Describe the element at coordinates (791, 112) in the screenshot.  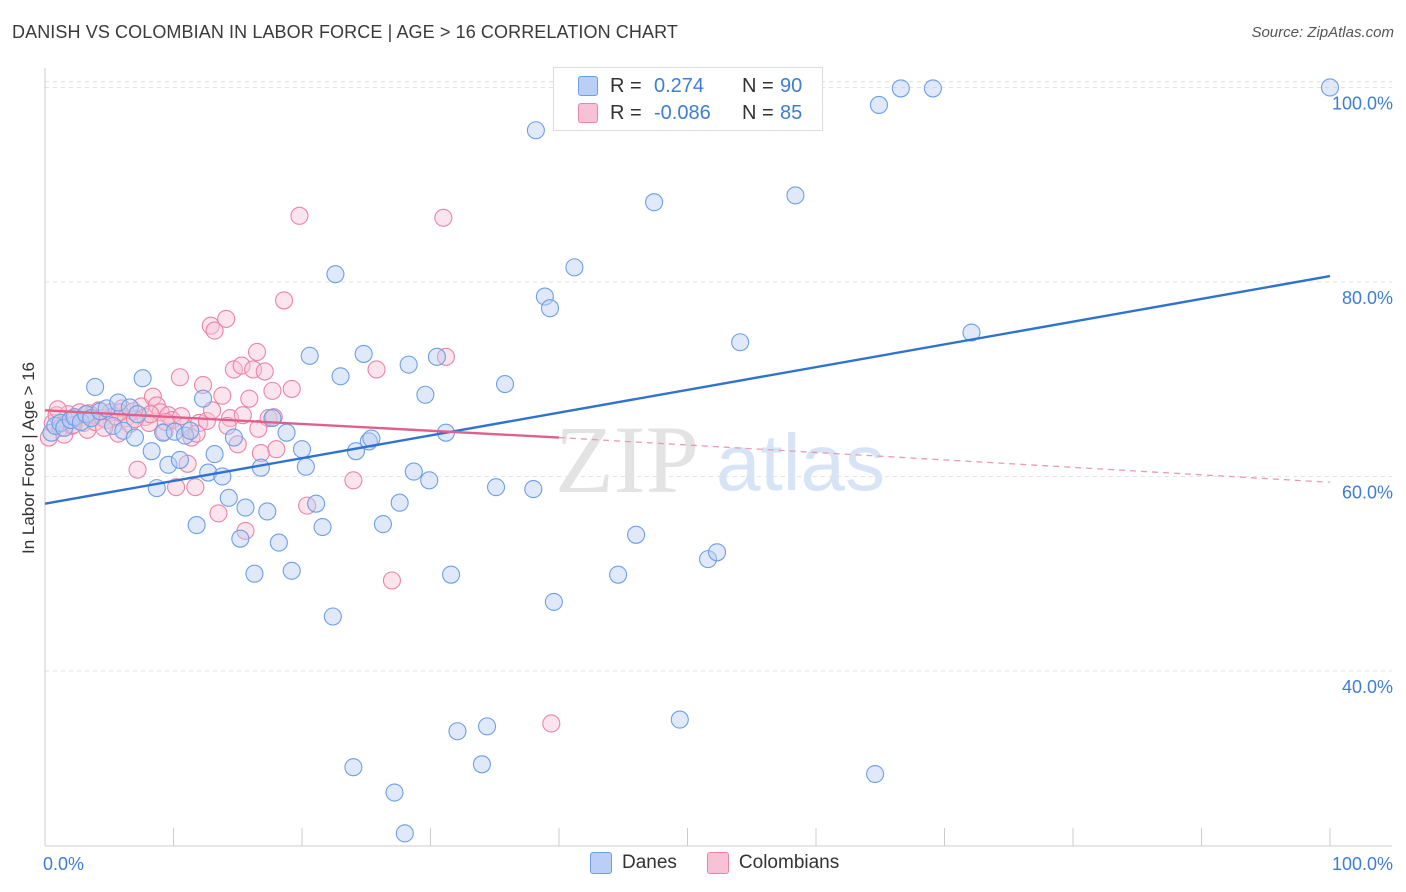
I see `legend-n-value-colombians: 85` at that location.